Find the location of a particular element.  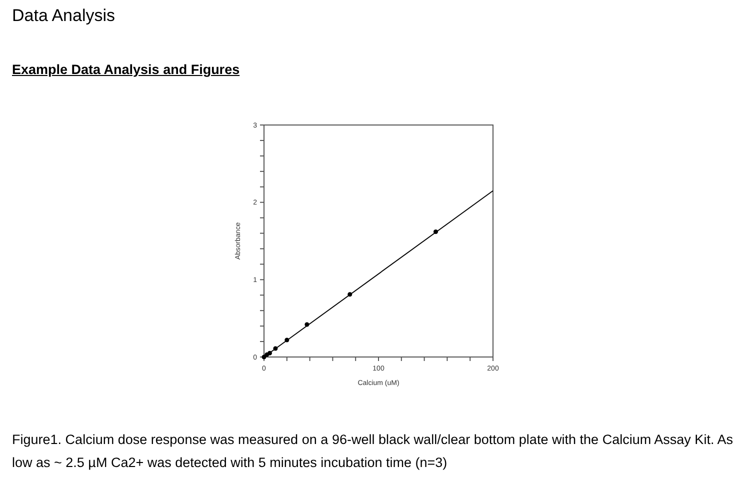

text: Data Analysis is located at coordinates (63, 16).